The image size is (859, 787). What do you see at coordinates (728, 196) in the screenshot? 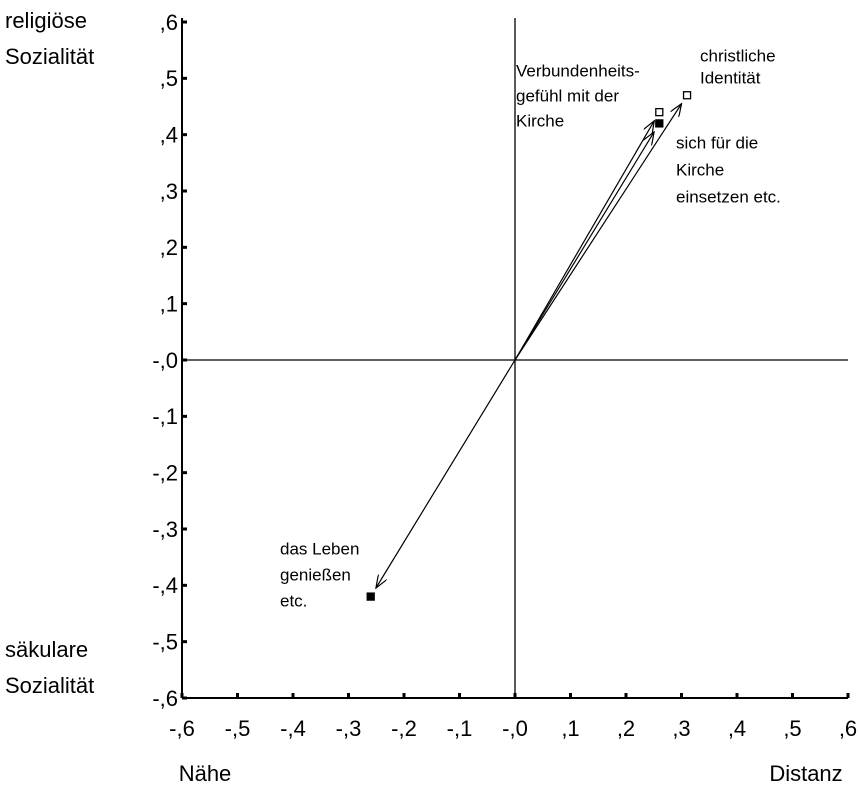
I see `point-label: einsetzen etc.` at bounding box center [728, 196].